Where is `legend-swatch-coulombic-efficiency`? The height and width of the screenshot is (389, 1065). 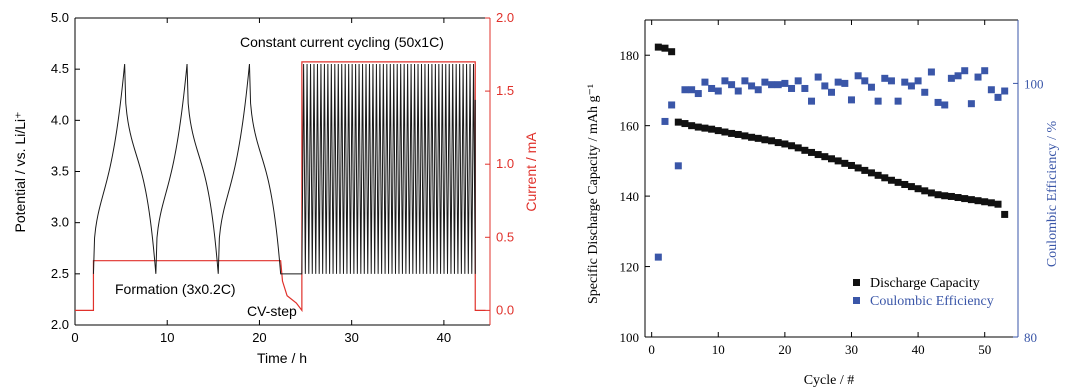 legend-swatch-coulombic-efficiency is located at coordinates (856, 300).